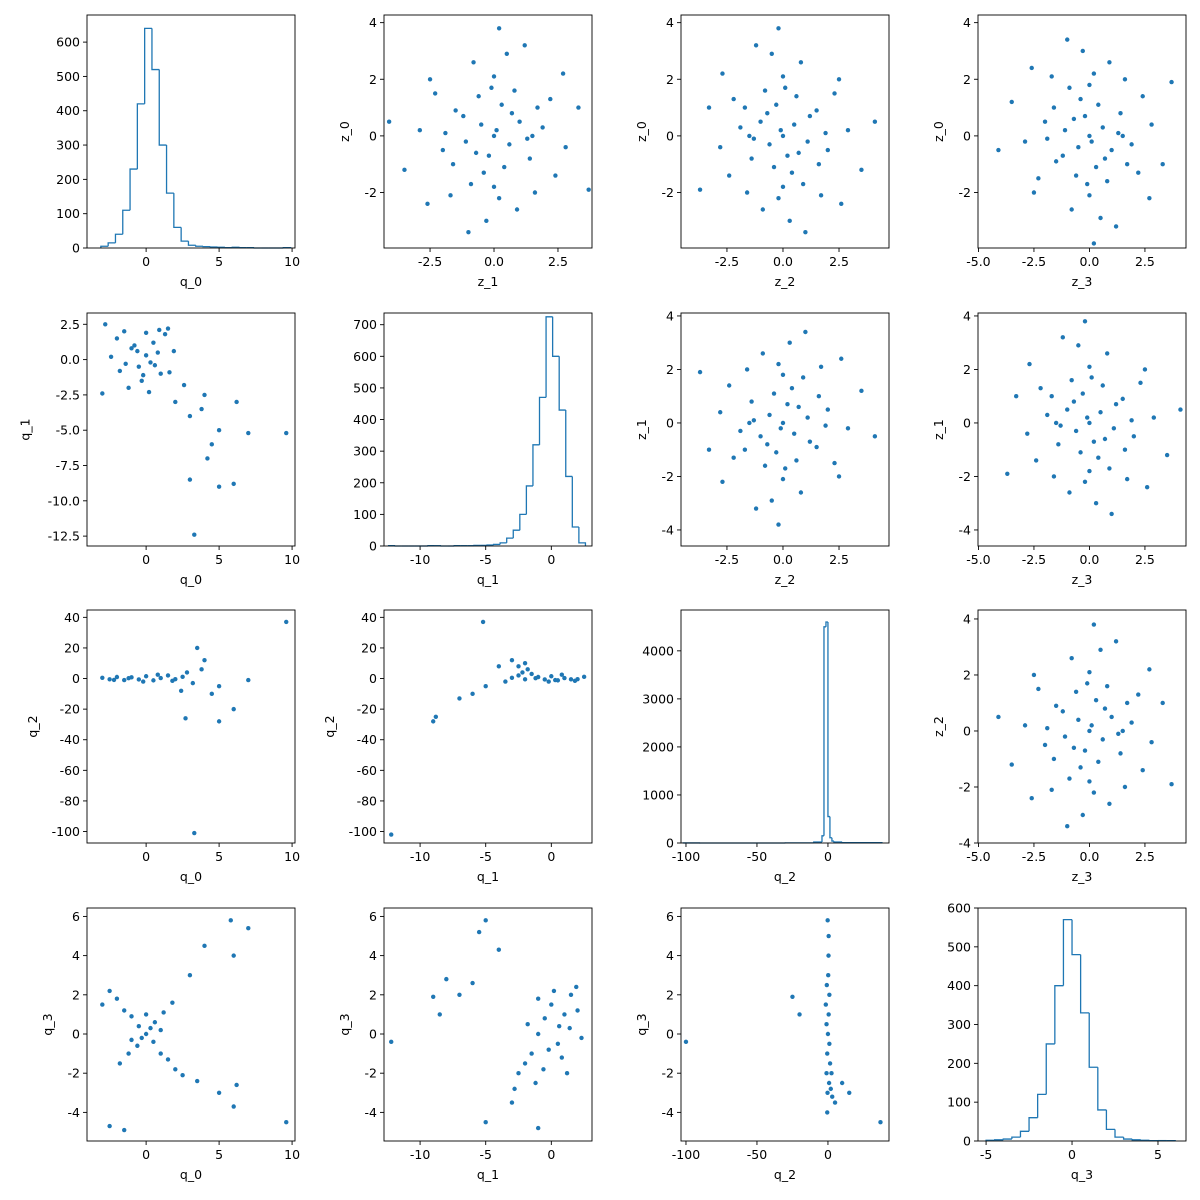 This screenshot has height=1200, width=1200. I want to click on y-tick-label: 4, so click(373, 22).